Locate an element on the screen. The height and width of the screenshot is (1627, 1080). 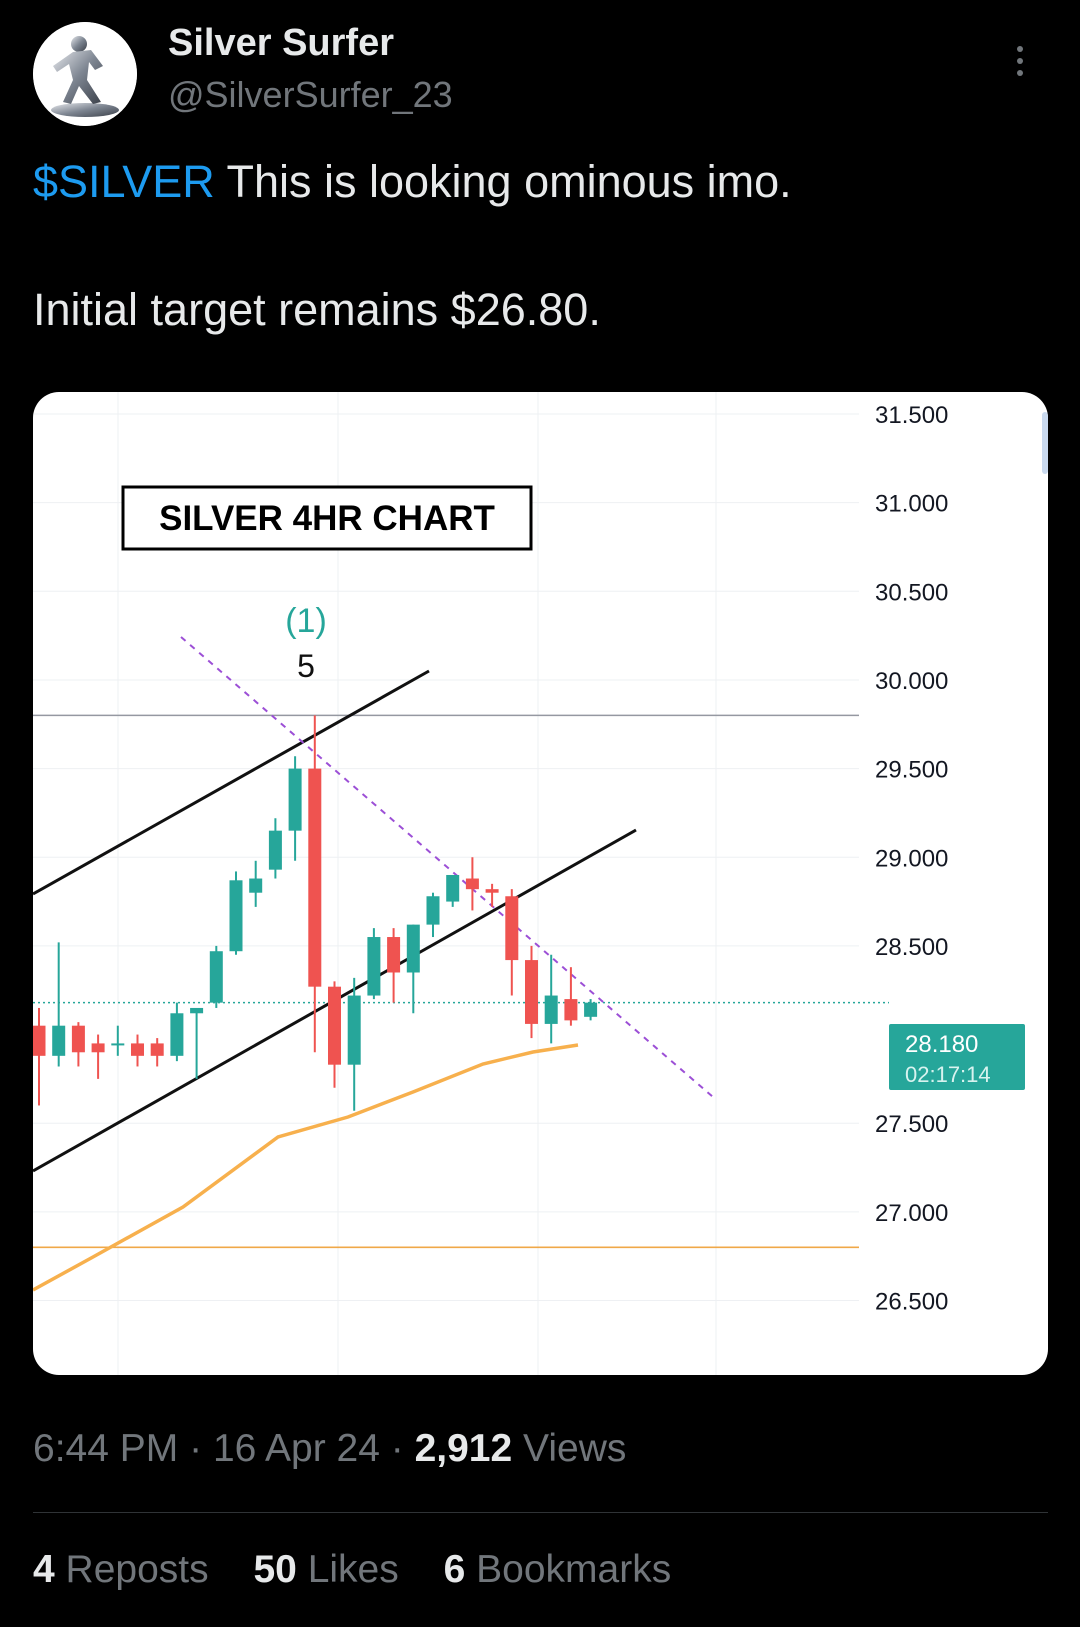
y-tick-label: 31.500 is located at coordinates (911, 415).